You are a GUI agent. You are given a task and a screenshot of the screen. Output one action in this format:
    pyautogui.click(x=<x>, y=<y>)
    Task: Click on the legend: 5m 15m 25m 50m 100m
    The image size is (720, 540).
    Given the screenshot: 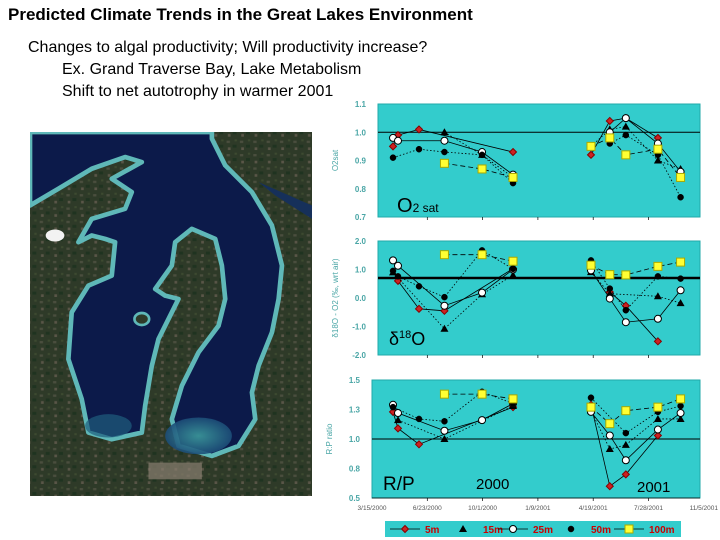 What is the action you would take?
    pyautogui.click(x=533, y=529)
    